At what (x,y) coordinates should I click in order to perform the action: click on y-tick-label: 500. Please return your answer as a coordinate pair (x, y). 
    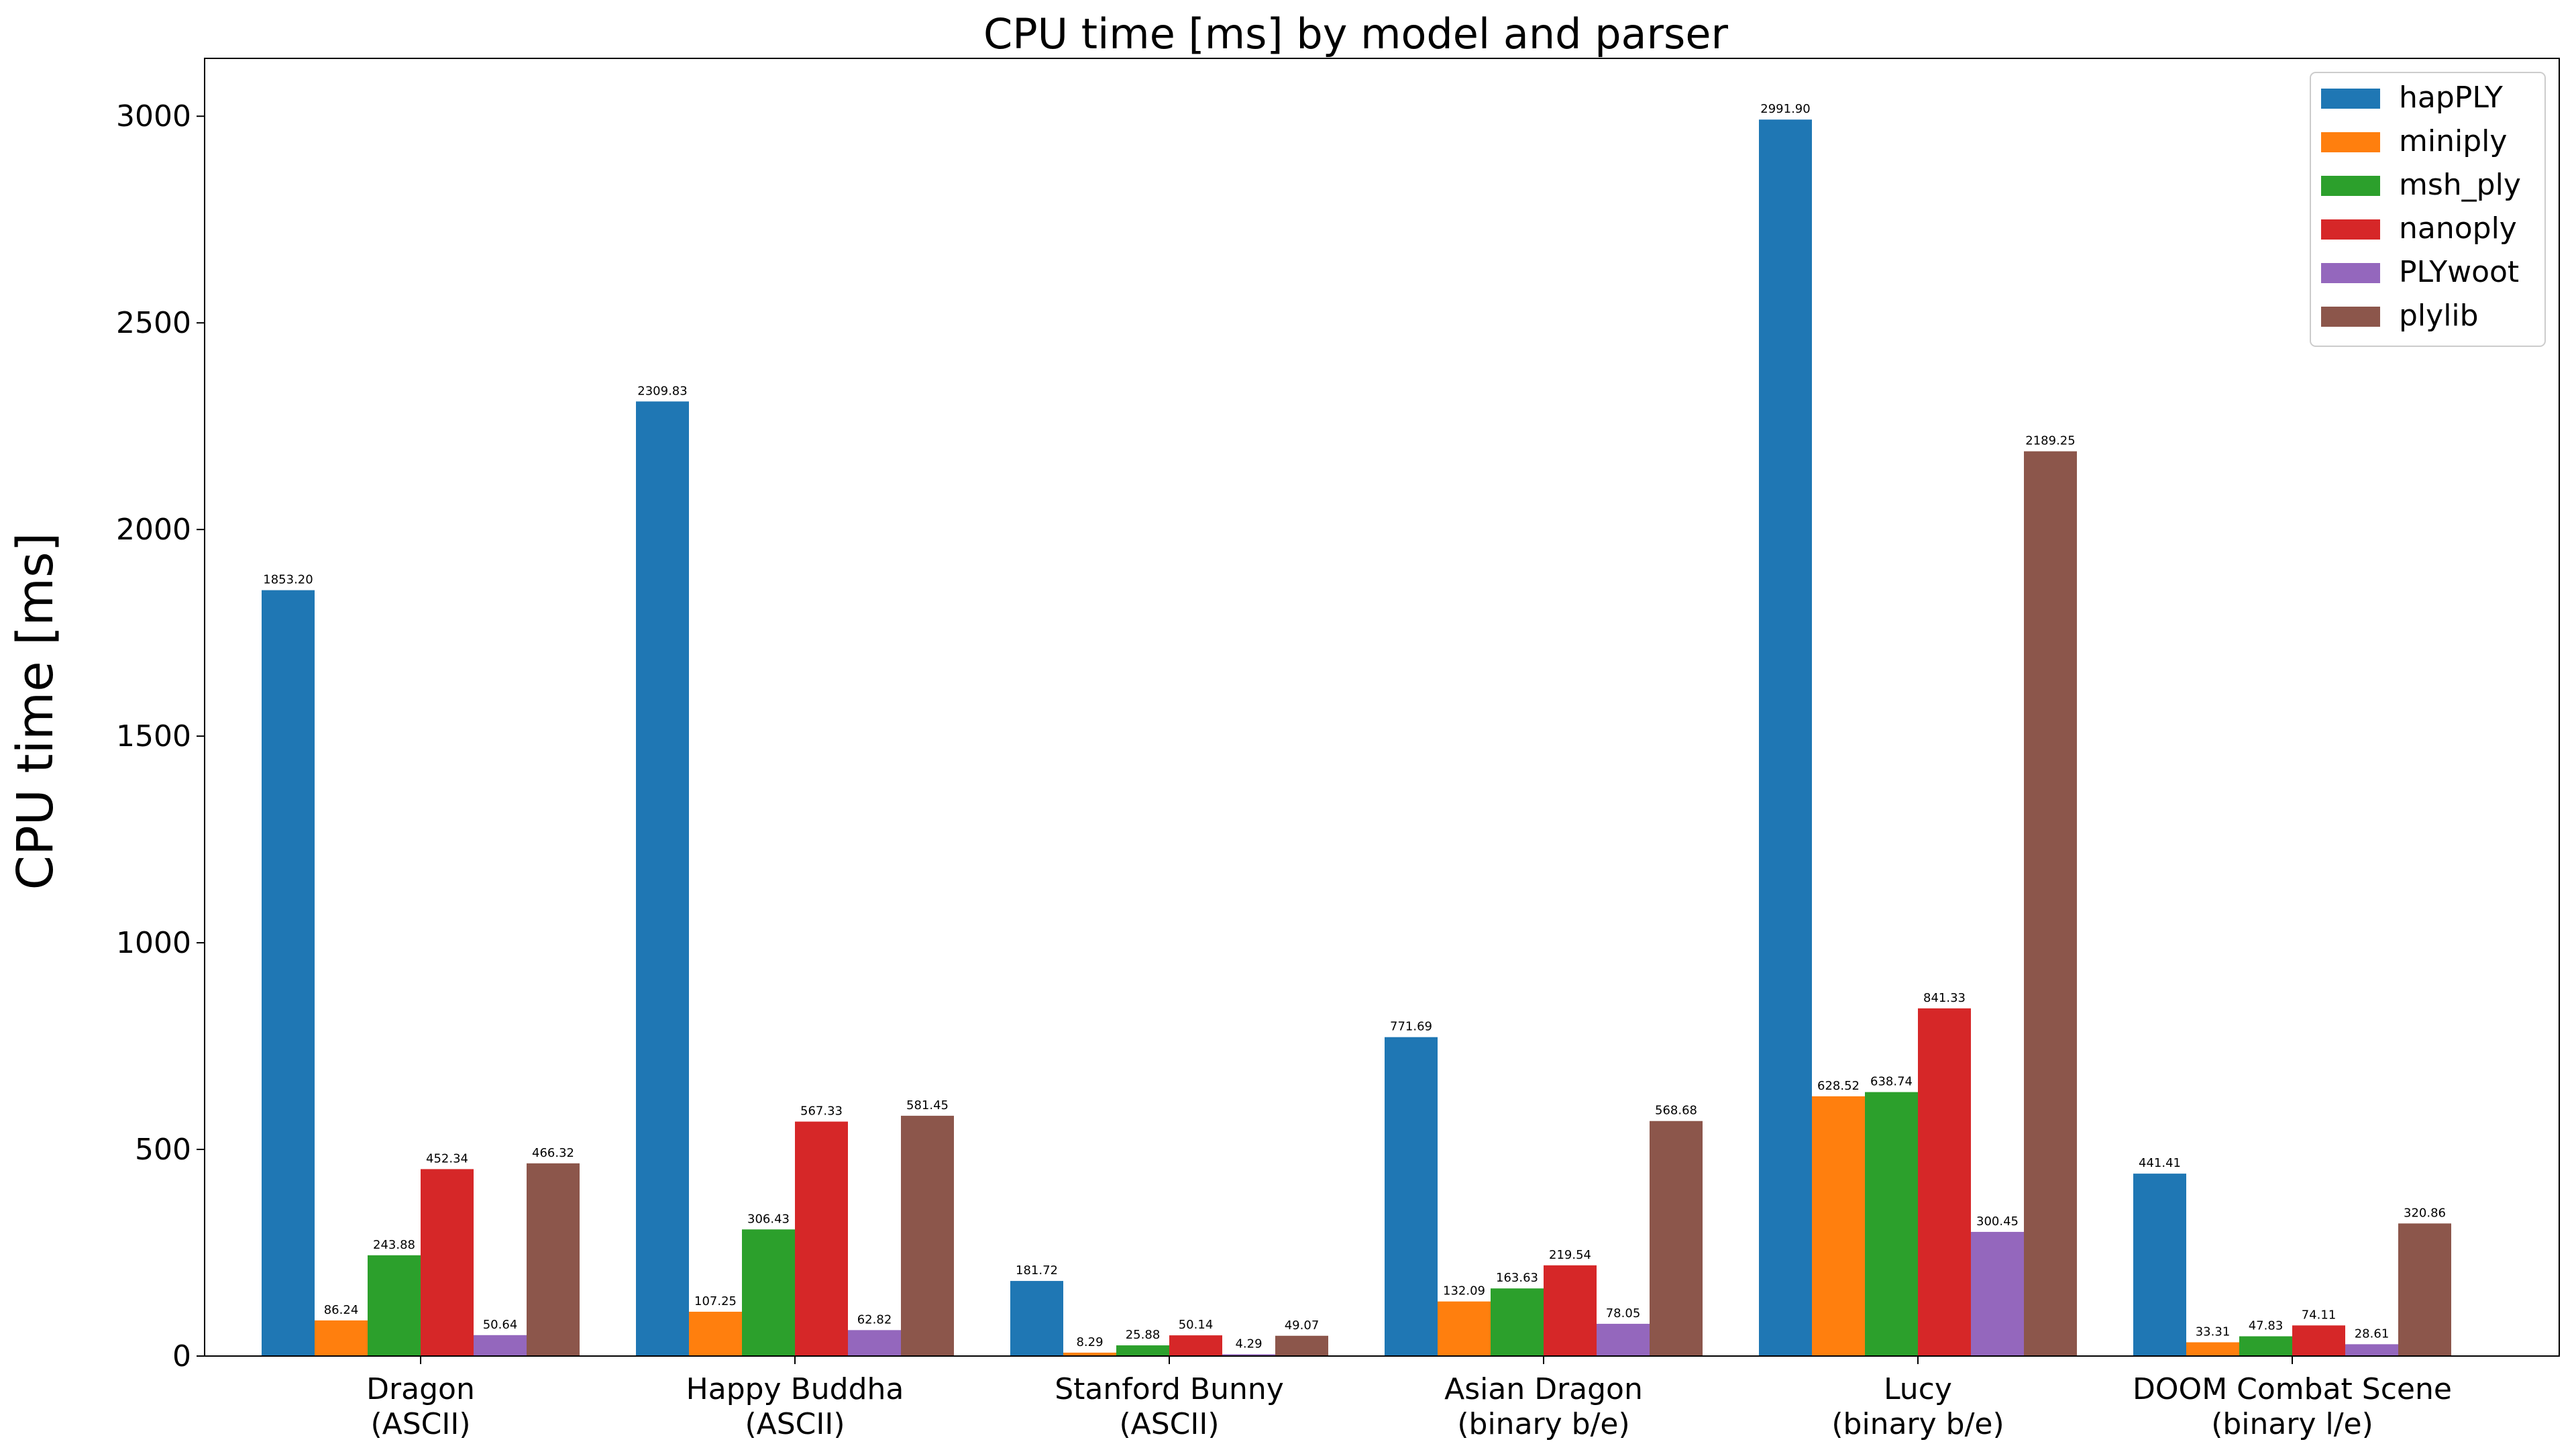
    Looking at the image, I should click on (163, 1150).